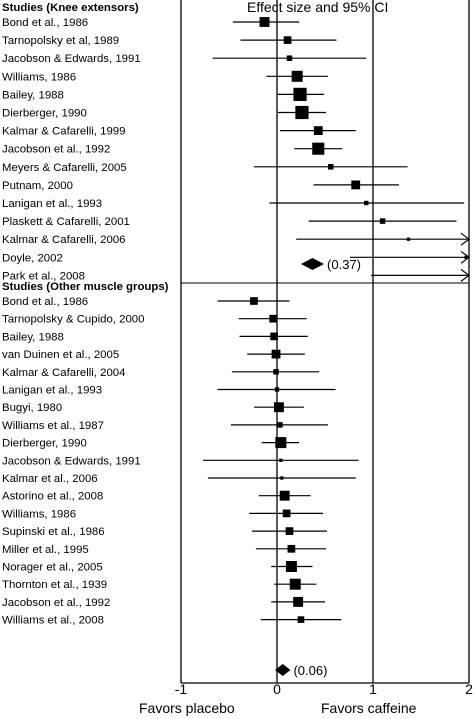  What do you see at coordinates (310, 670) in the screenshot?
I see `pooled-label: (0.06)` at bounding box center [310, 670].